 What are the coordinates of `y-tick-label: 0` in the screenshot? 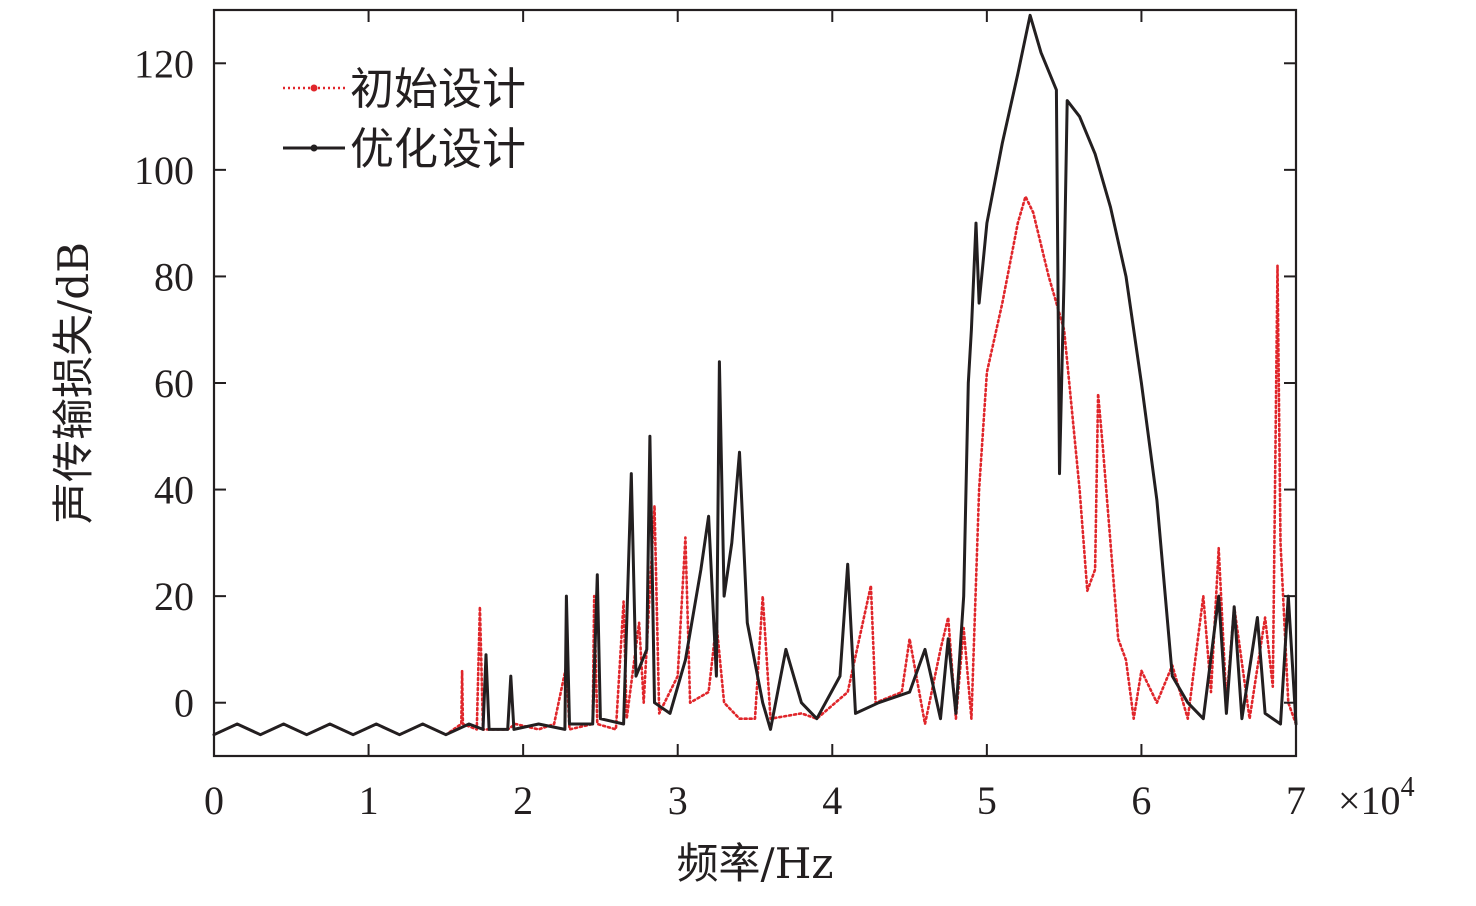 It's located at (184, 703).